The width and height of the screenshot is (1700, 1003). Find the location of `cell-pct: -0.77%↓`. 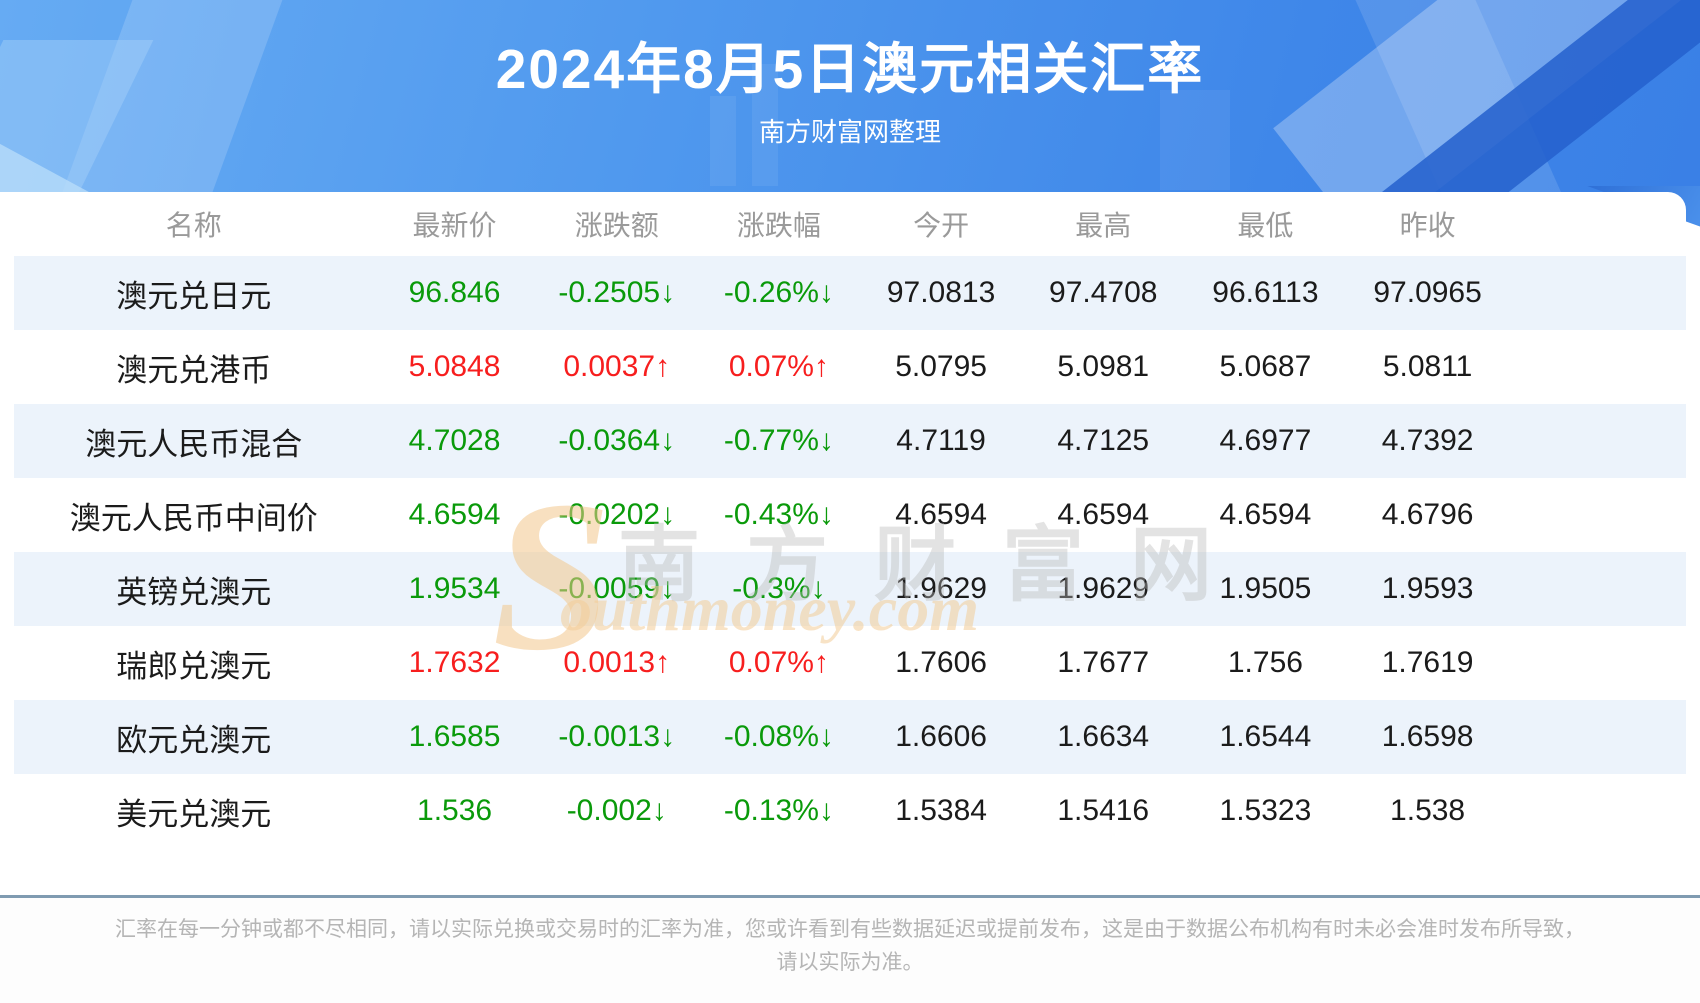

cell-pct: -0.77%↓ is located at coordinates (778, 440).